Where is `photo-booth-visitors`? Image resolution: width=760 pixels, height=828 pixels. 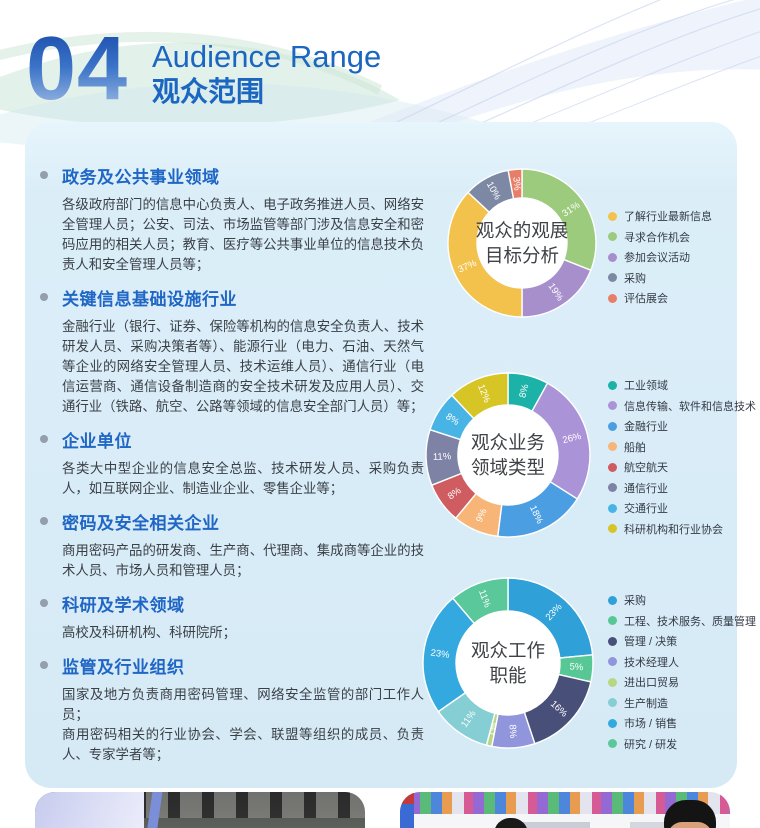 photo-booth-visitors is located at coordinates (565, 810).